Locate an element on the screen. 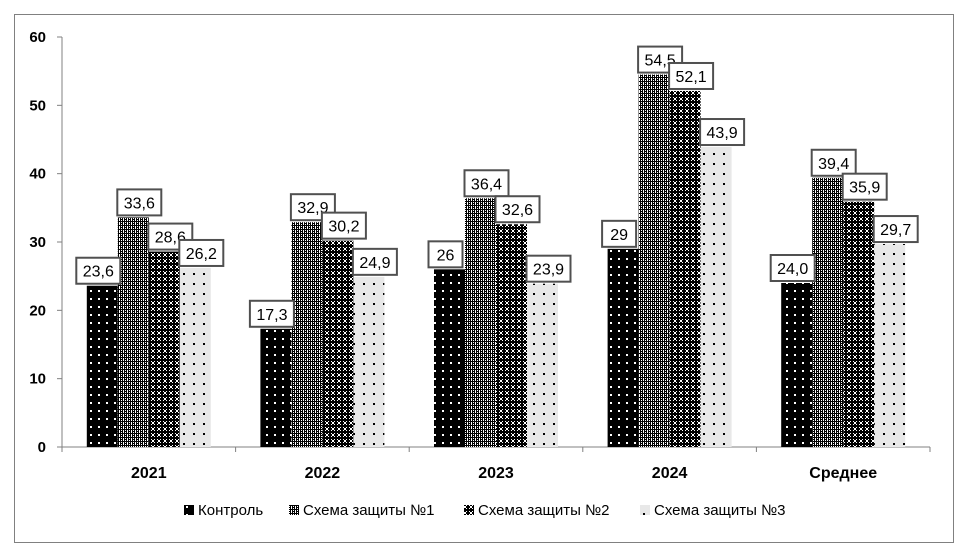 This screenshot has width=965, height=551. data-label-text: 26,2 is located at coordinates (201, 254).